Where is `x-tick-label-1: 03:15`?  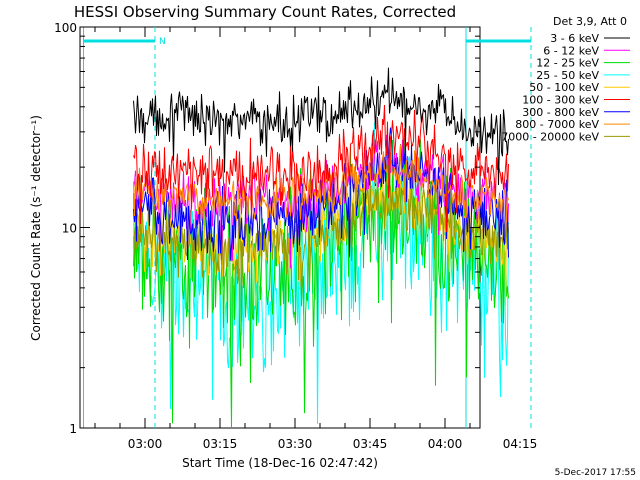
x-tick-label-1: 03:15 is located at coordinates (220, 444).